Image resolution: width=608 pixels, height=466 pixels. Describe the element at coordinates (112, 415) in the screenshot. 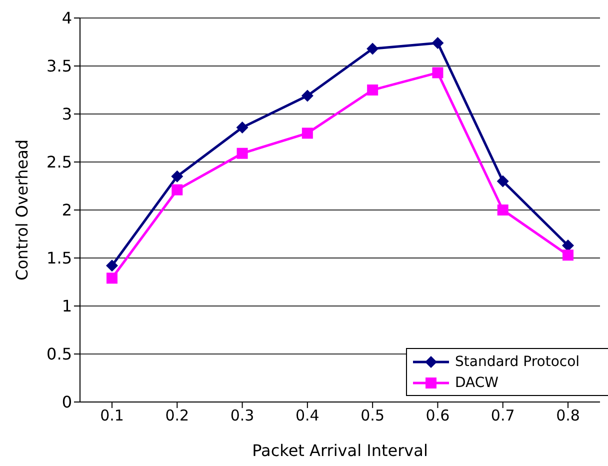

I see `x-tick-label: 0.1` at that location.